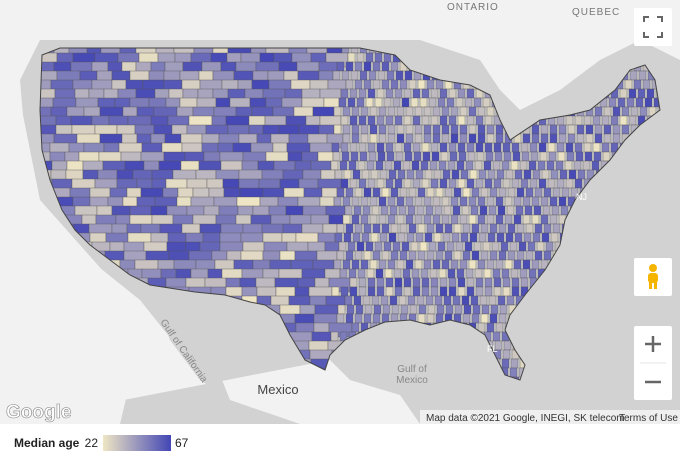  Describe the element at coordinates (525, 418) in the screenshot. I see `attribution: Map data ©2021 Google, INEGI, SK telecom` at that location.